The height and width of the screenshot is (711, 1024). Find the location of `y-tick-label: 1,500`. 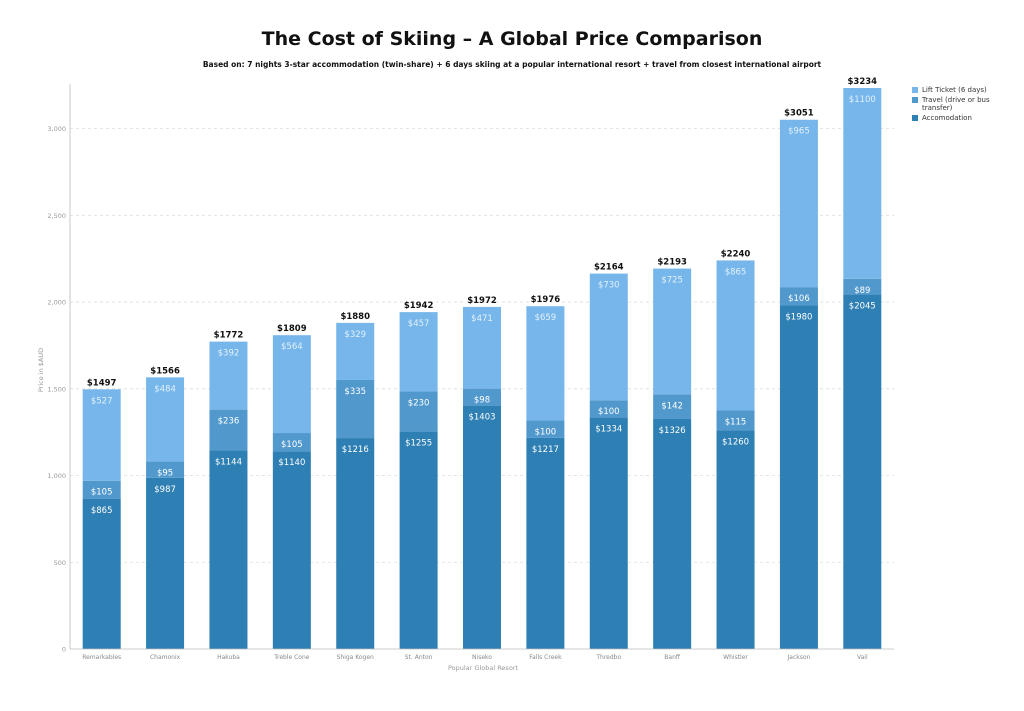

y-tick-label: 1,500 is located at coordinates (56, 389).